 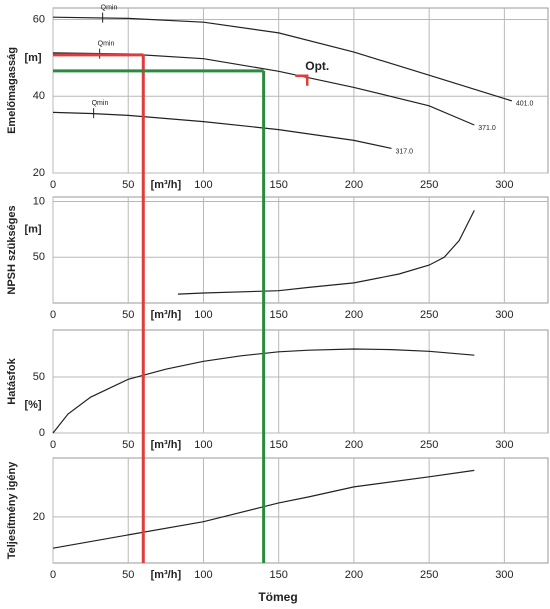 What do you see at coordinates (12, 510) in the screenshot?
I see `y-axis-title: Teljesítmény igény` at bounding box center [12, 510].